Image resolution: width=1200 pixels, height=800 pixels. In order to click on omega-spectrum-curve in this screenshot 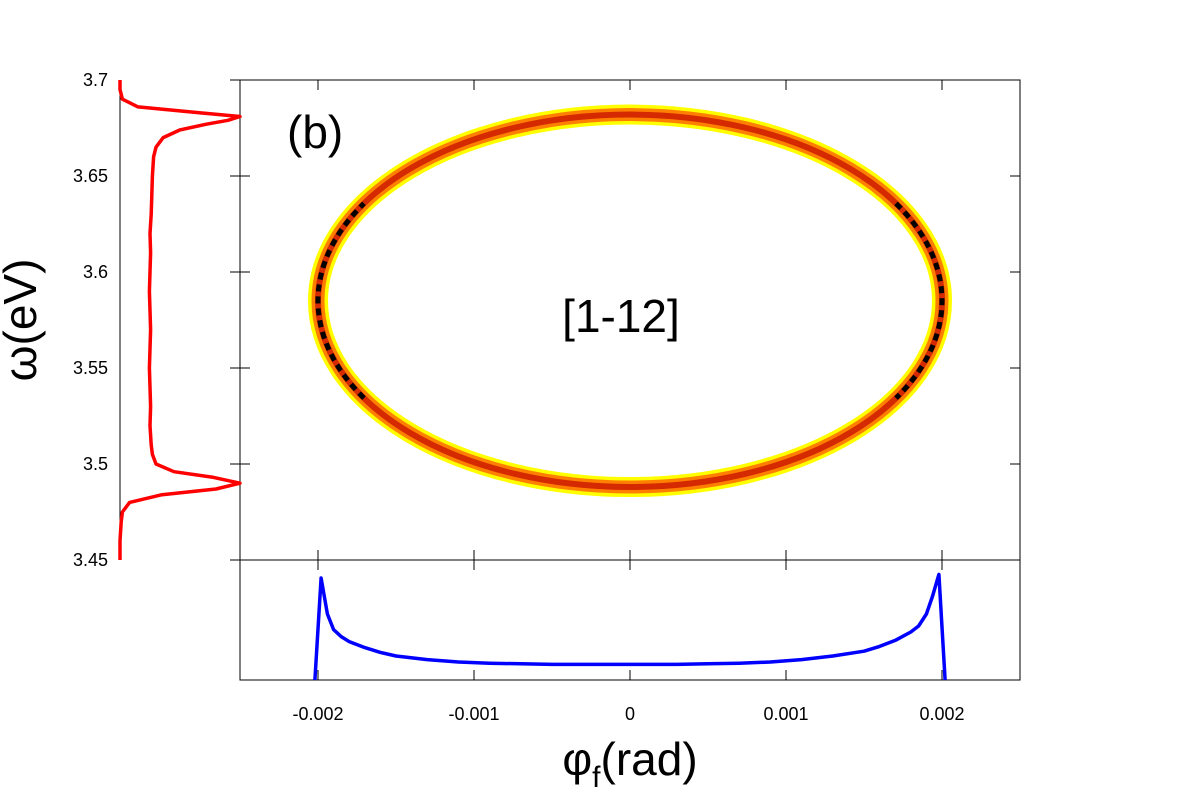, I will do `click(180, 320)`.